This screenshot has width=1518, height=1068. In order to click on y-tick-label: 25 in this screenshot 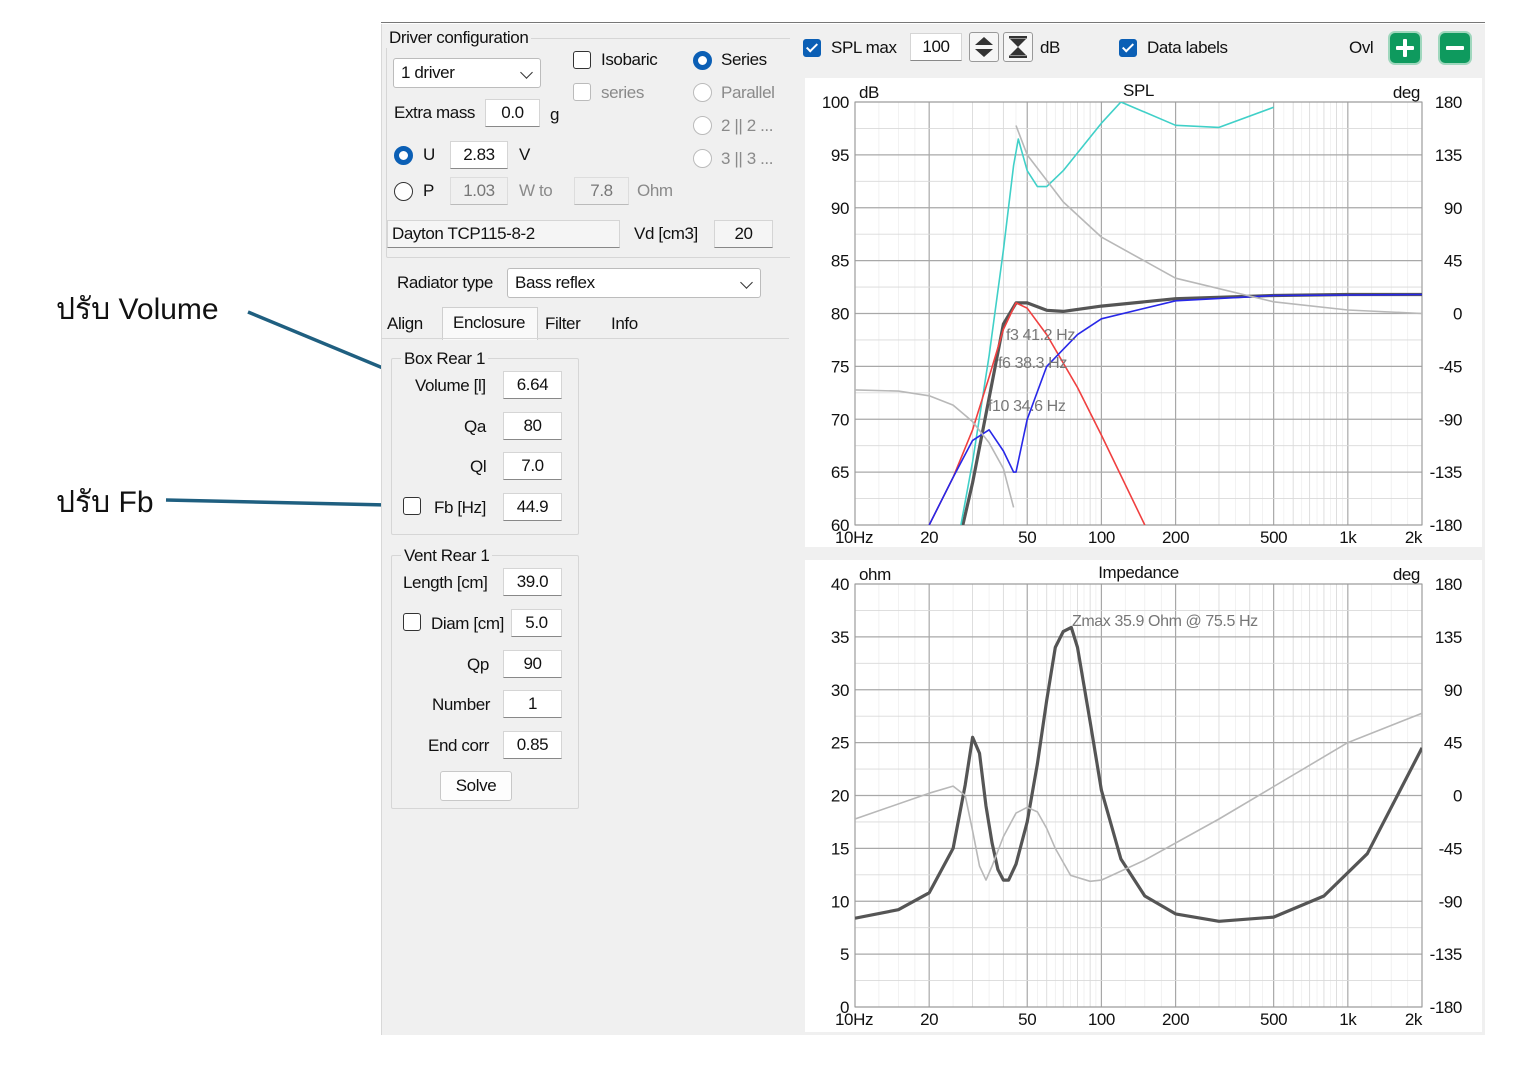, I will do `click(840, 743)`.